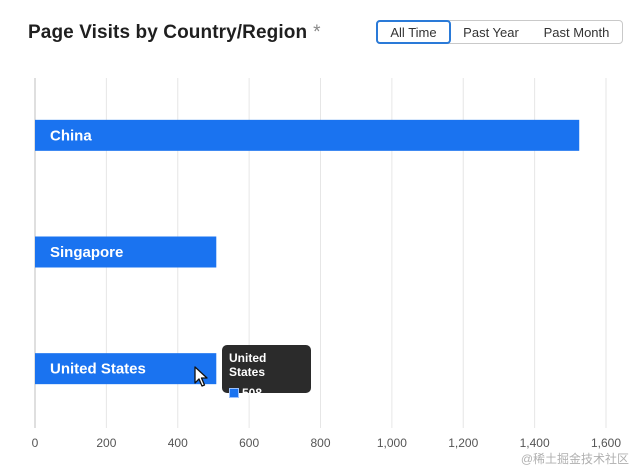 The width and height of the screenshot is (637, 471). I want to click on x-tick-label: 600, so click(249, 443).